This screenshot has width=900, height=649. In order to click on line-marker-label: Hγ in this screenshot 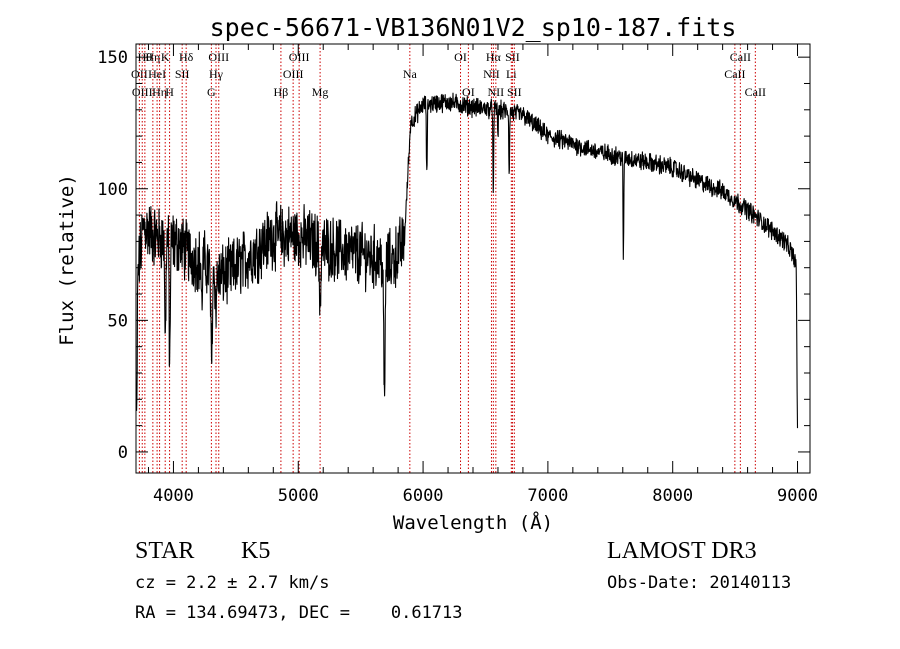, I will do `click(216, 74)`.